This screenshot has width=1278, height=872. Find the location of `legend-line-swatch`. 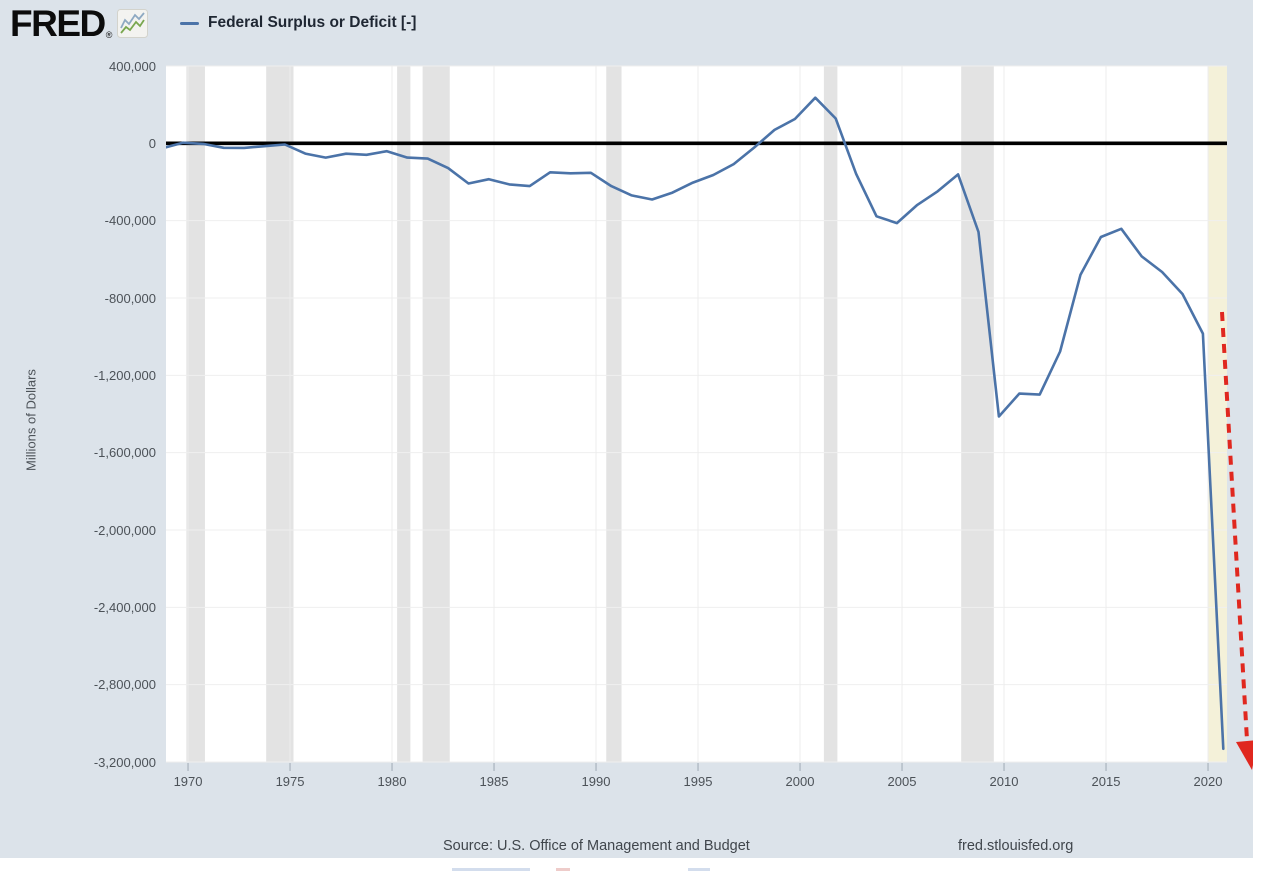

legend-line-swatch is located at coordinates (189, 23).